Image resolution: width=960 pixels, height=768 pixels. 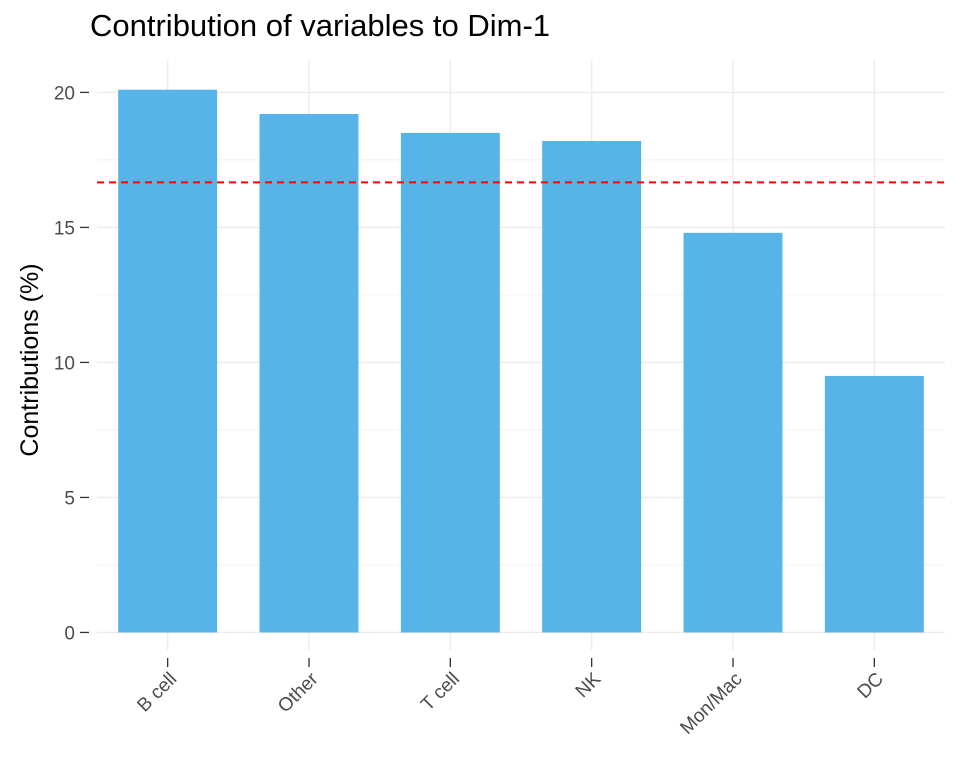 What do you see at coordinates (510, 698) in the screenshot?
I see `x-axis: B cell Other T cell NK Mon/Mac DC` at bounding box center [510, 698].